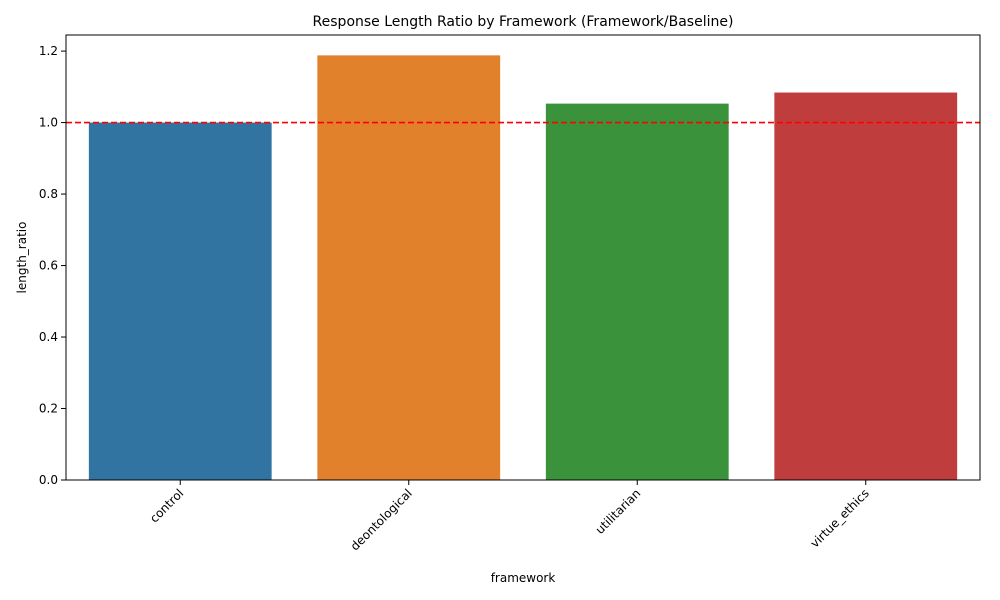  I want to click on y-tick-label: 1.2, so click(48, 51).